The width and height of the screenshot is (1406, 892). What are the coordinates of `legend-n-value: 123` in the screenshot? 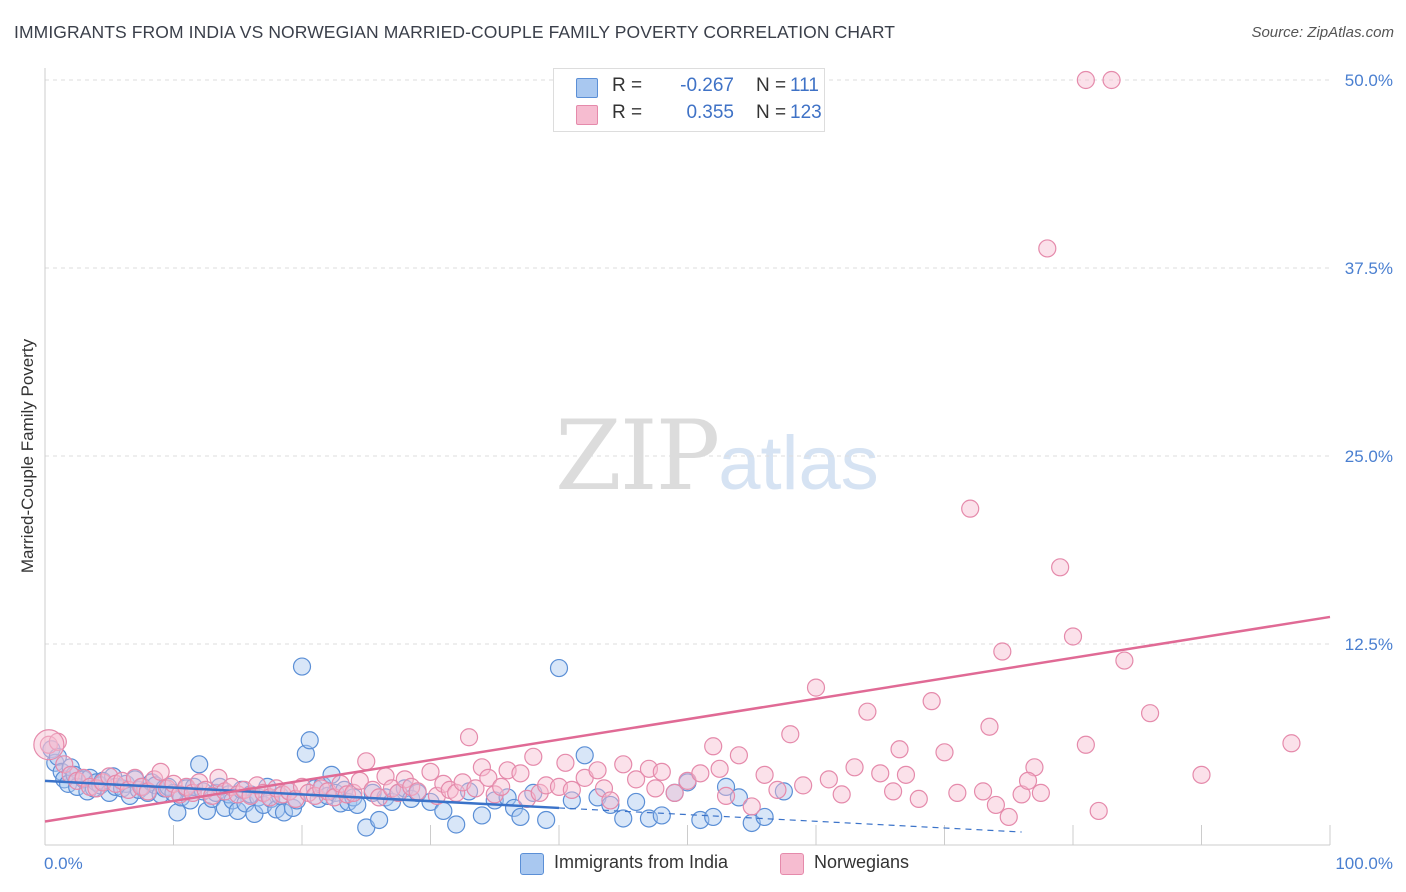 It's located at (806, 112).